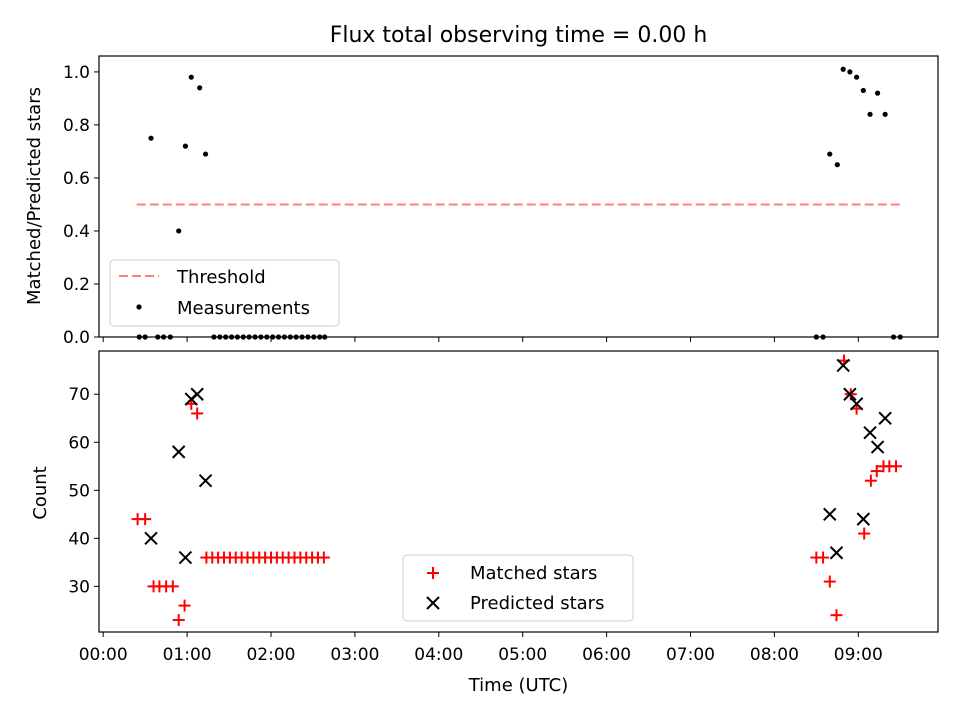 This screenshot has width=960, height=720. Describe the element at coordinates (76, 338) in the screenshot. I see `y-tick-label: 0.0` at that location.